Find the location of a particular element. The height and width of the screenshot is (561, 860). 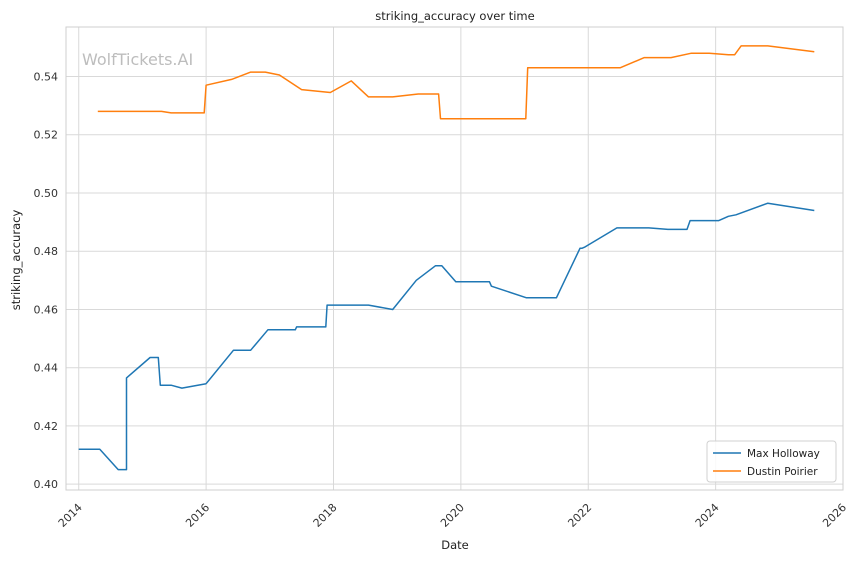

y-tick-label: 0.48 is located at coordinates (46, 251).